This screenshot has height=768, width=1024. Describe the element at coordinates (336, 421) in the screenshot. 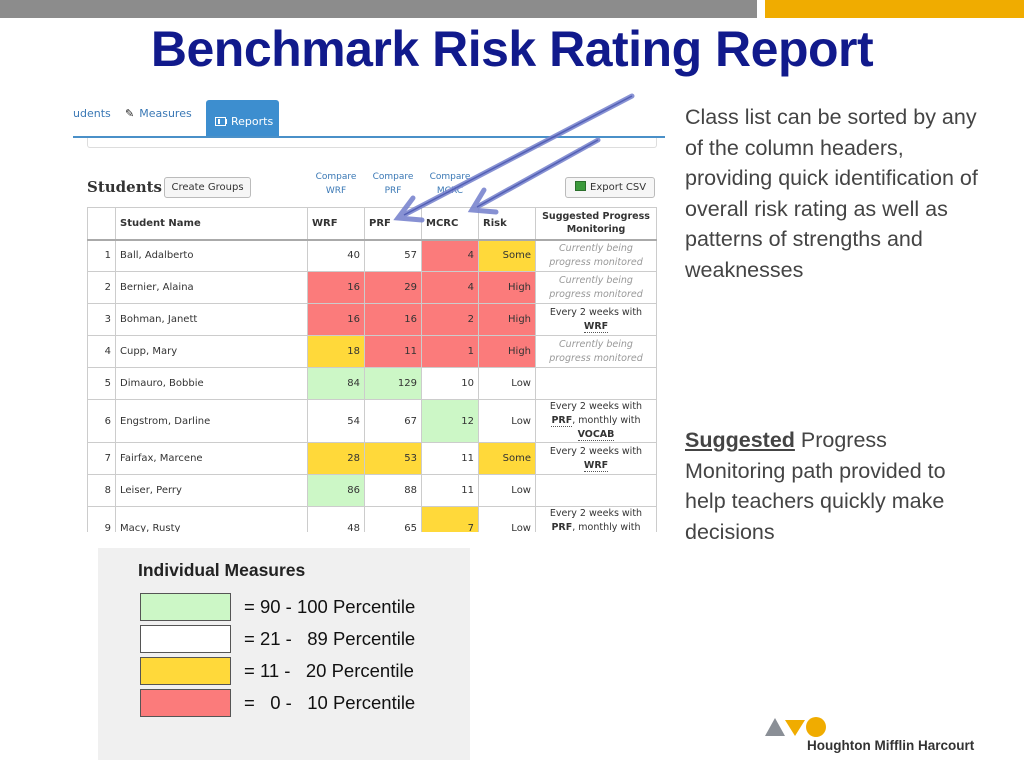

I see `wrf-score-cell: 54` at that location.